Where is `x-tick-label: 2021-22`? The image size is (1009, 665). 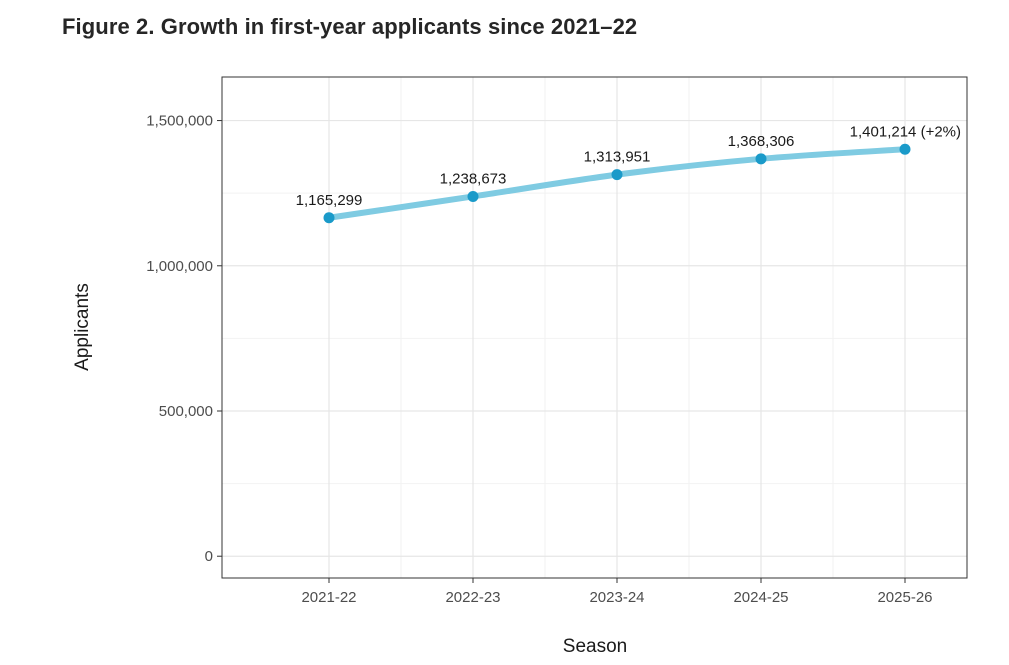
x-tick-label: 2021-22 is located at coordinates (328, 597).